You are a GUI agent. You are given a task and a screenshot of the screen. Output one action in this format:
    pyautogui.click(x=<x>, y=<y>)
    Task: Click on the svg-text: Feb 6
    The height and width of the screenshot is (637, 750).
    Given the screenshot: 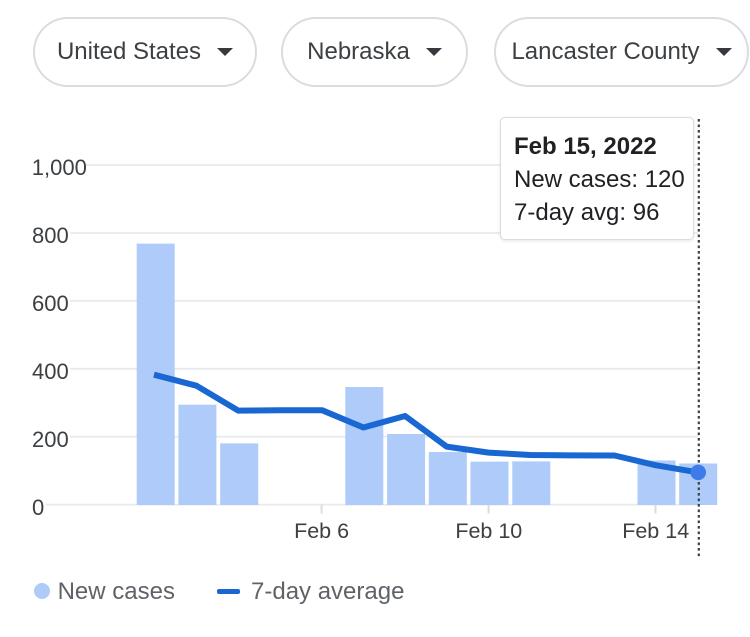 What is the action you would take?
    pyautogui.click(x=321, y=531)
    